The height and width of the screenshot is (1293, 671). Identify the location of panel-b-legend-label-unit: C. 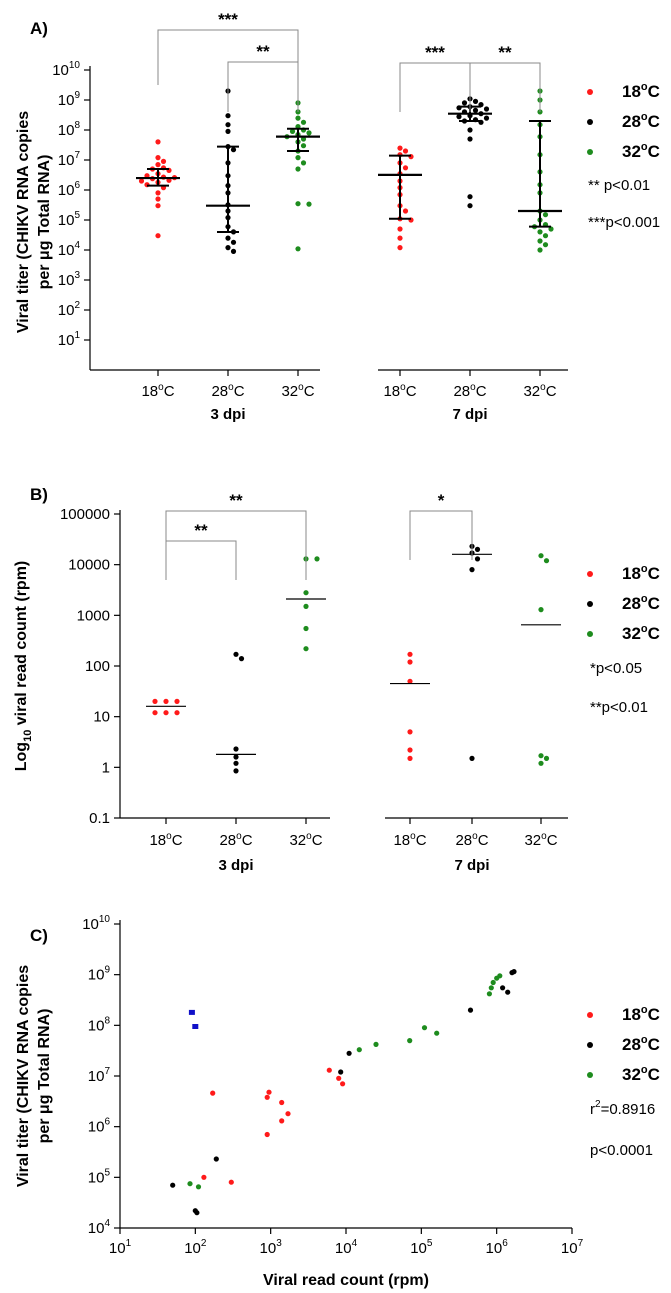
(654, 573).